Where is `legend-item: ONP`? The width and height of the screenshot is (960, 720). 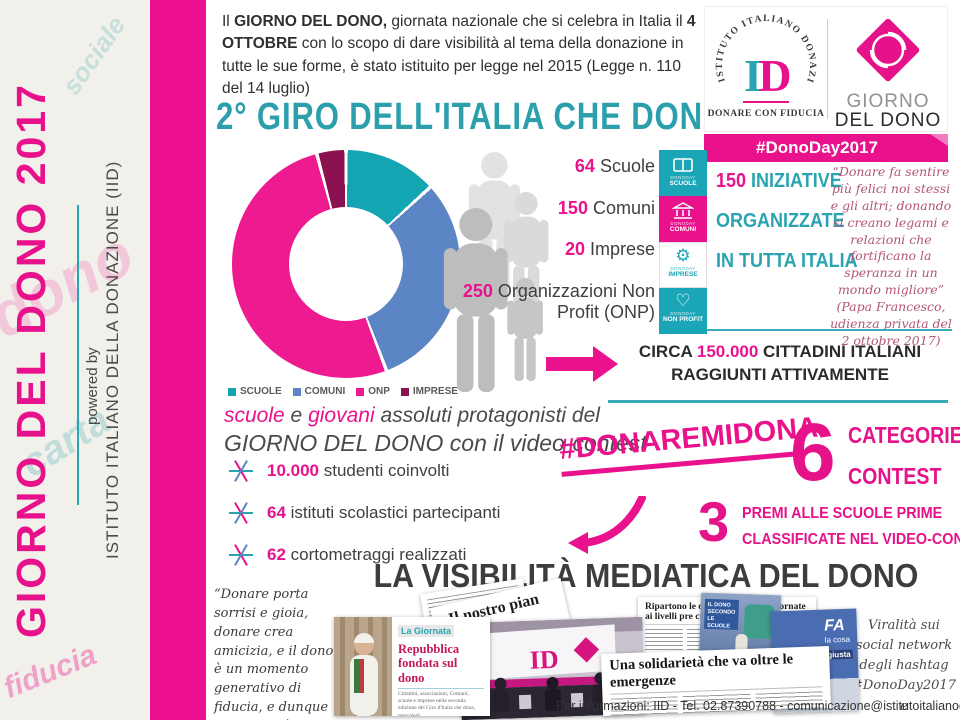
legend-item: ONP is located at coordinates (373, 391).